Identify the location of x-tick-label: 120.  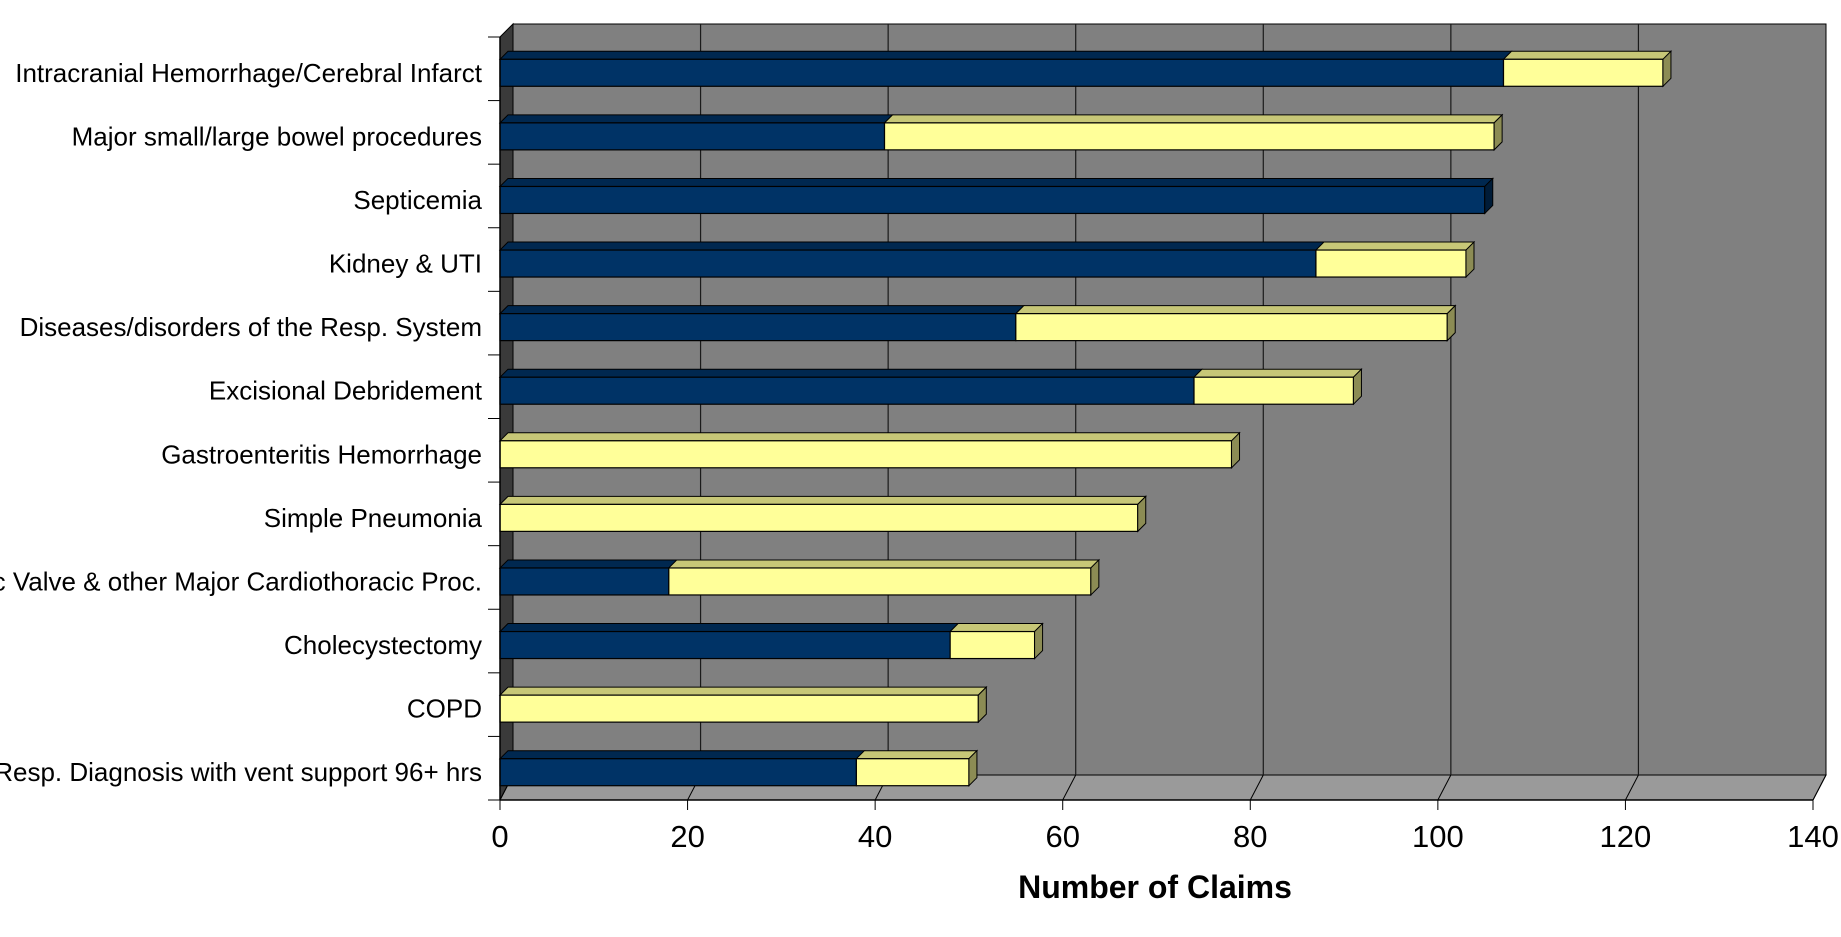
(1626, 836).